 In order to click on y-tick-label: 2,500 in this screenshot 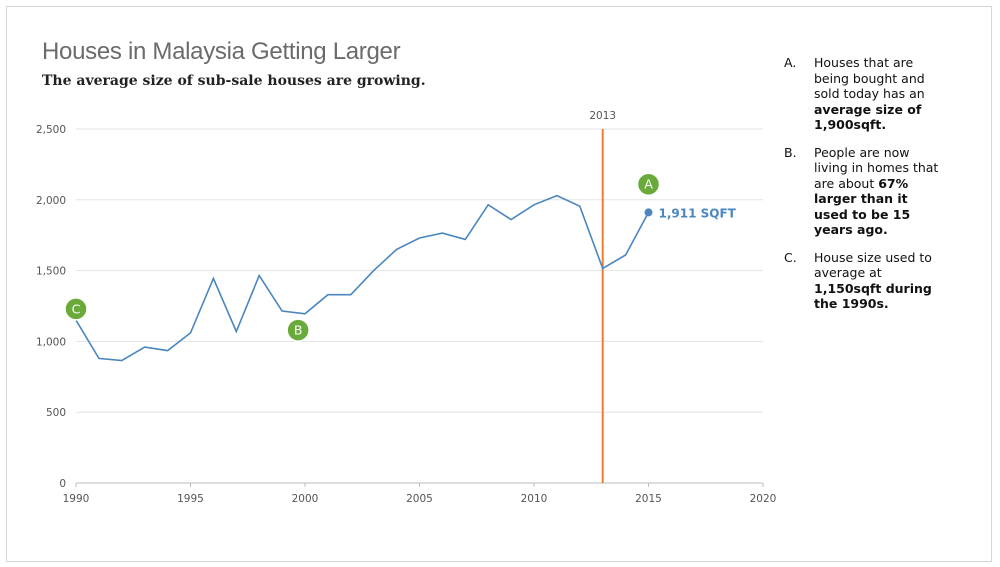, I will do `click(51, 130)`.